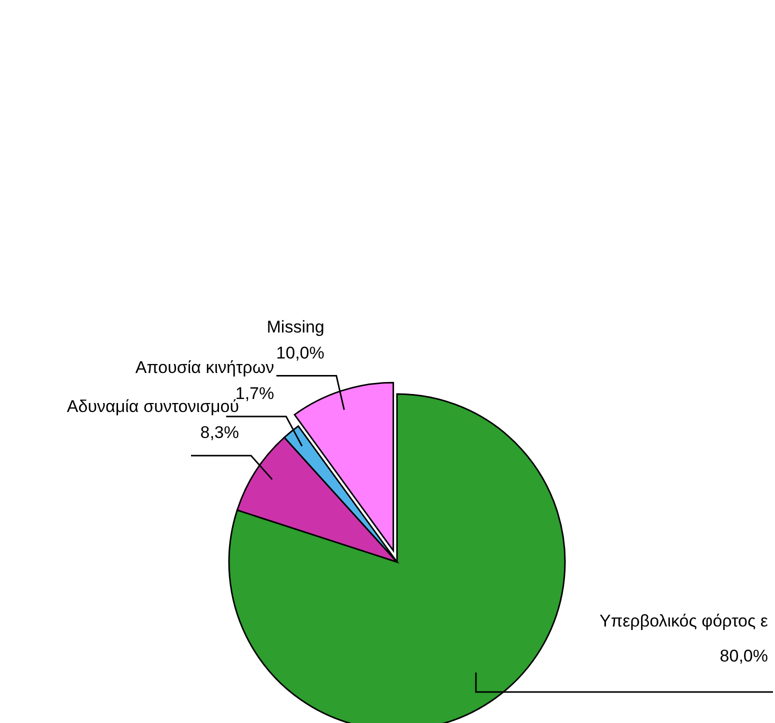 The height and width of the screenshot is (723, 775). What do you see at coordinates (300, 352) in the screenshot?
I see `data-label: 10,0%` at bounding box center [300, 352].